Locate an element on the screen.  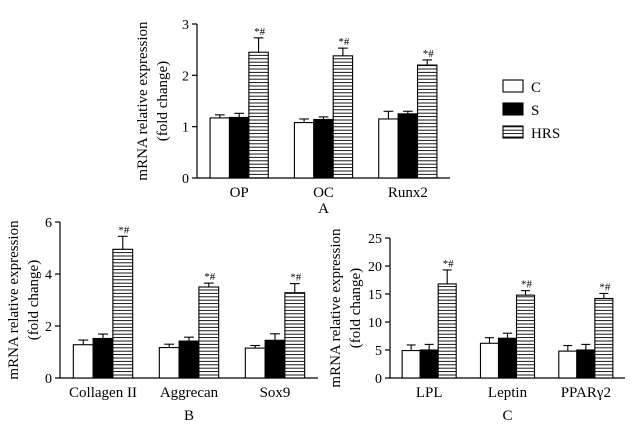
legend-label: C is located at coordinates (536, 88).